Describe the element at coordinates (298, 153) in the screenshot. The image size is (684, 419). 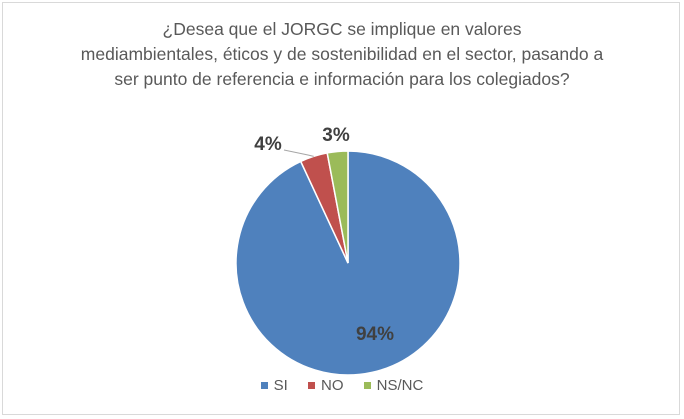
I see `leader-line-no` at that location.